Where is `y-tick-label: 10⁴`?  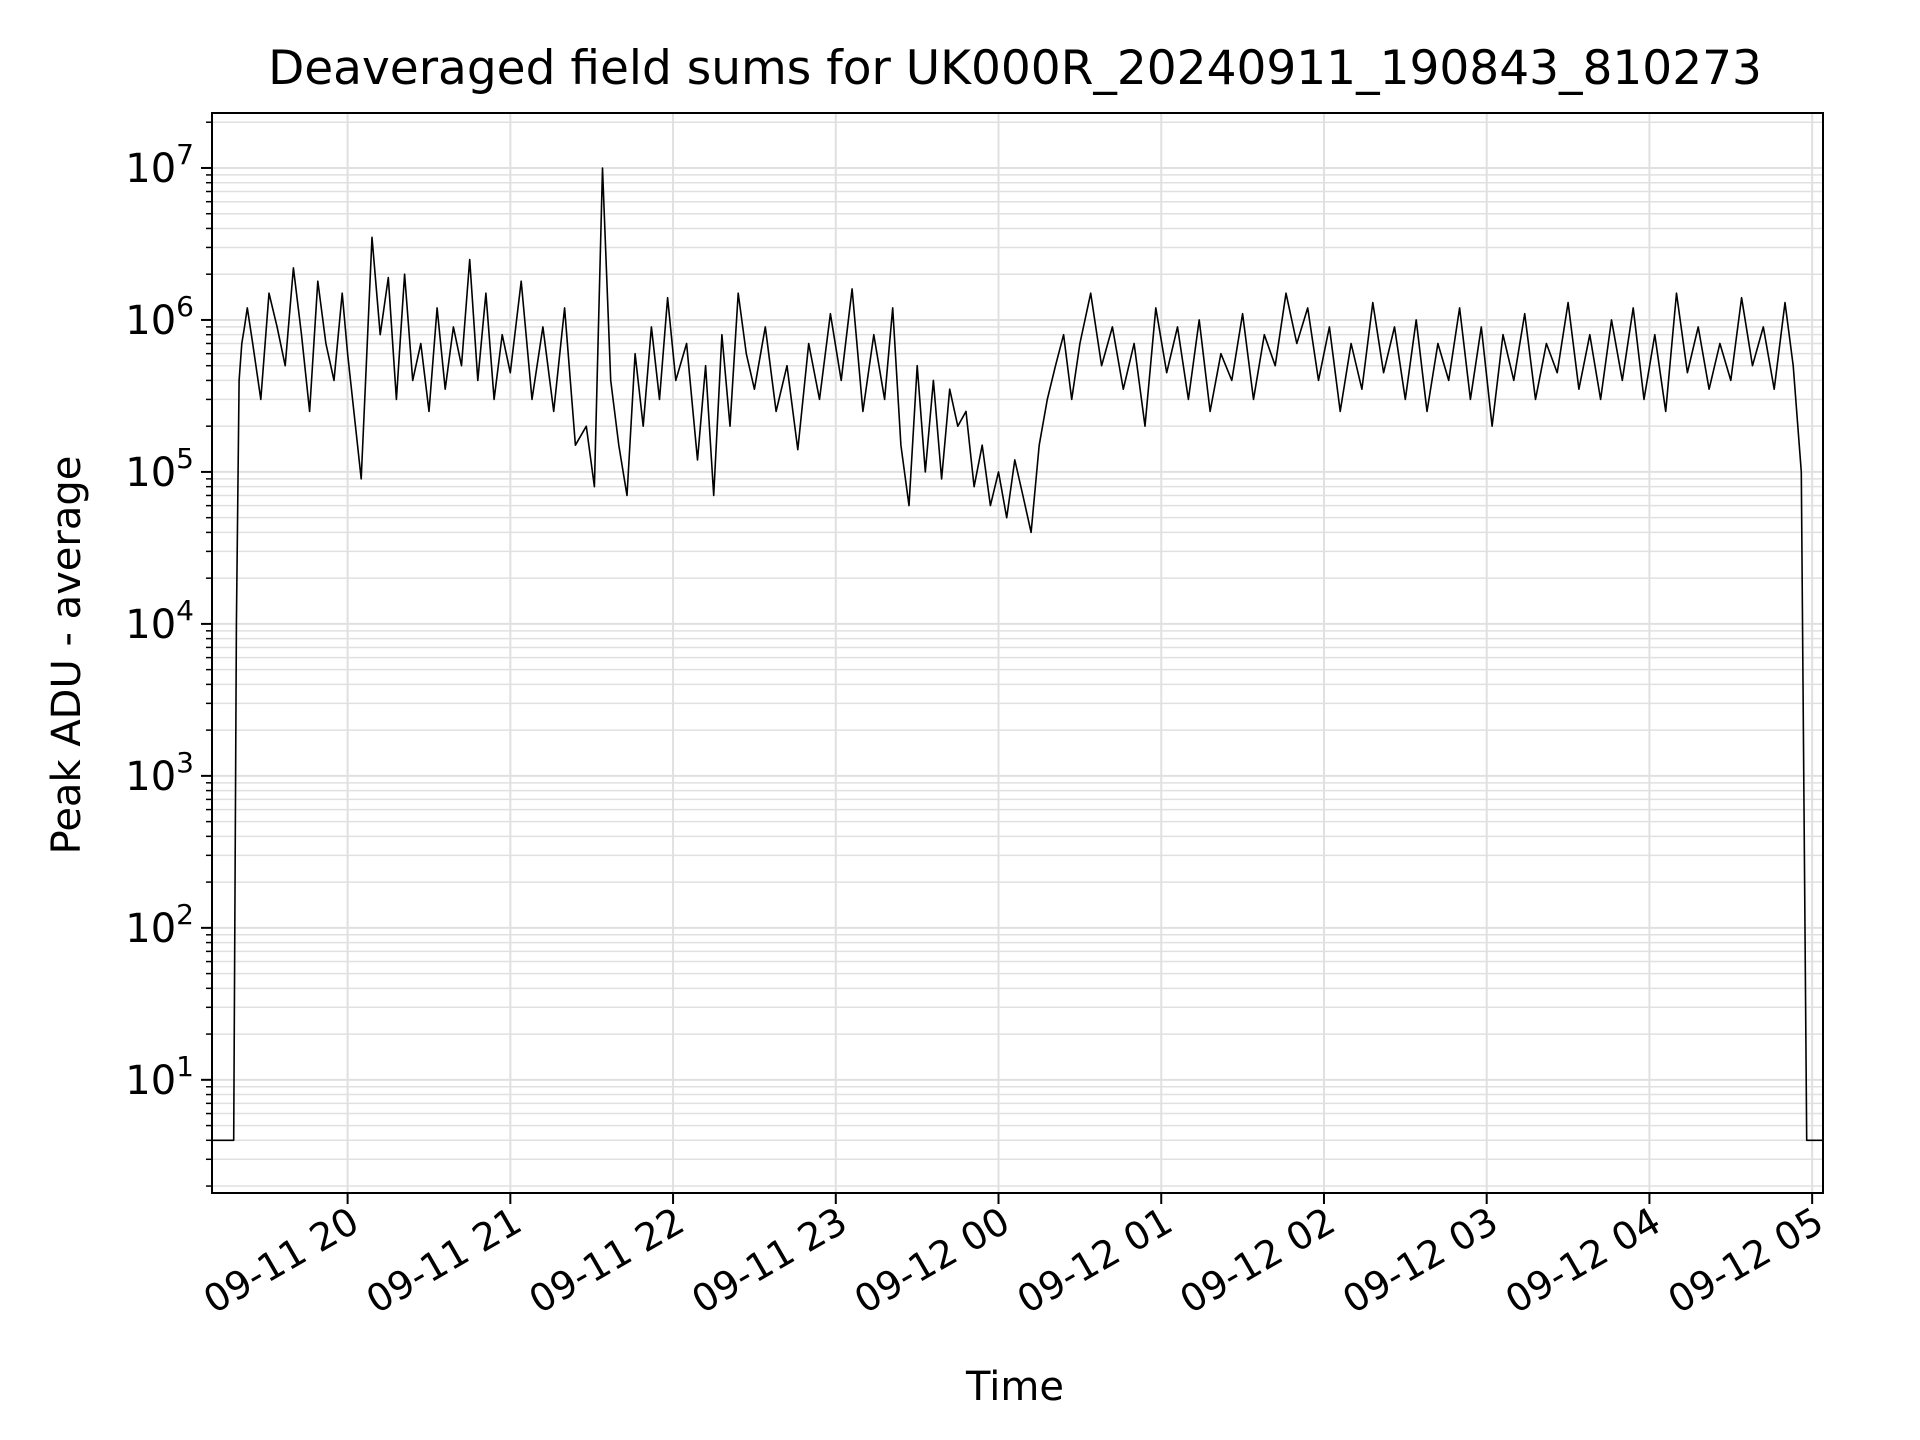 y-tick-label: 10⁴ is located at coordinates (159, 621).